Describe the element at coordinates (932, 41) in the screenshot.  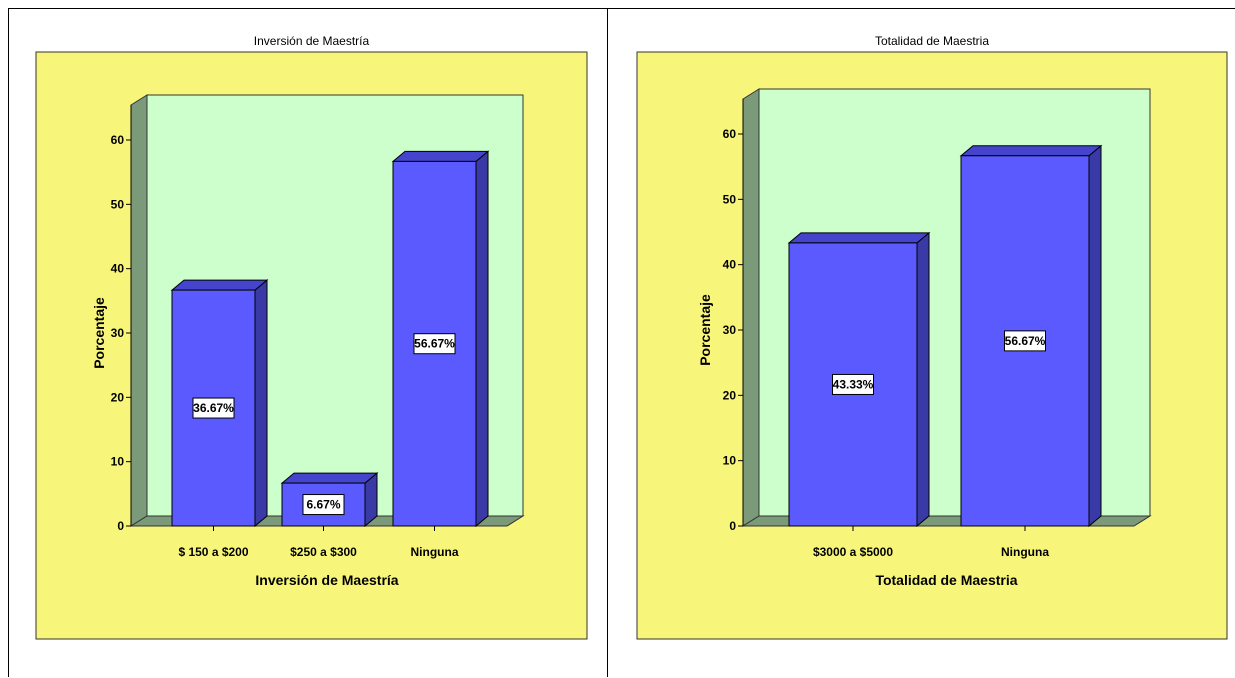
I see `chart-title: Totalidad de Maestria` at that location.